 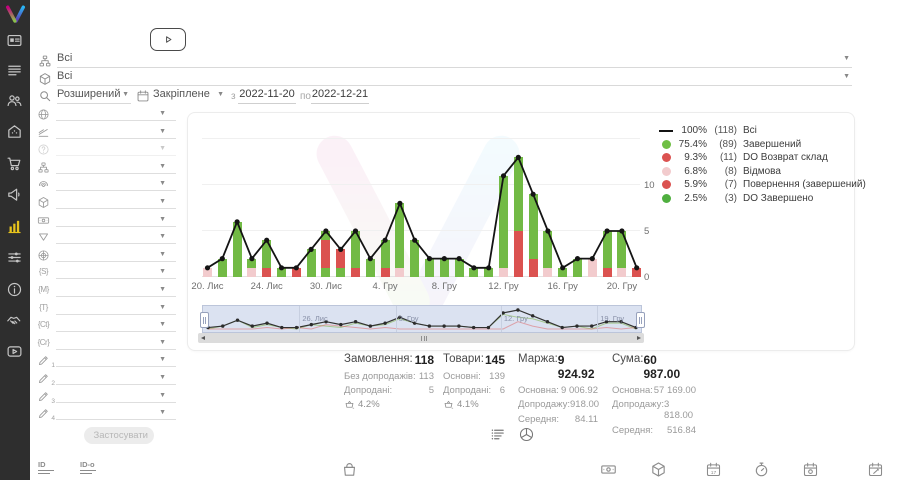 I want to click on sphere-icon, so click(x=526, y=434).